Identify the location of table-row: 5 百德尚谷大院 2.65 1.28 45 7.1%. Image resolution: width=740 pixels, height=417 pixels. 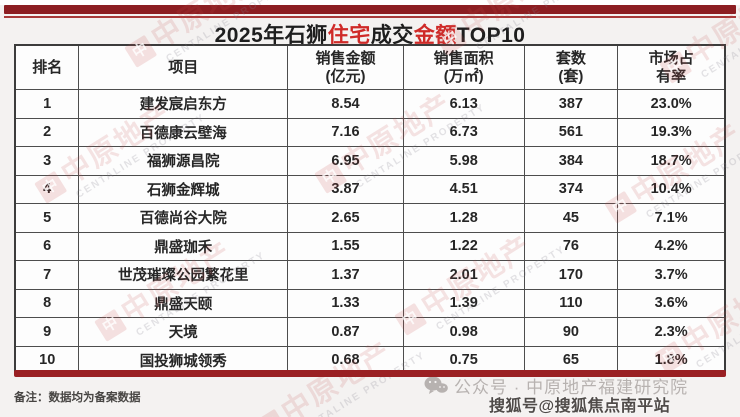
(370, 218).